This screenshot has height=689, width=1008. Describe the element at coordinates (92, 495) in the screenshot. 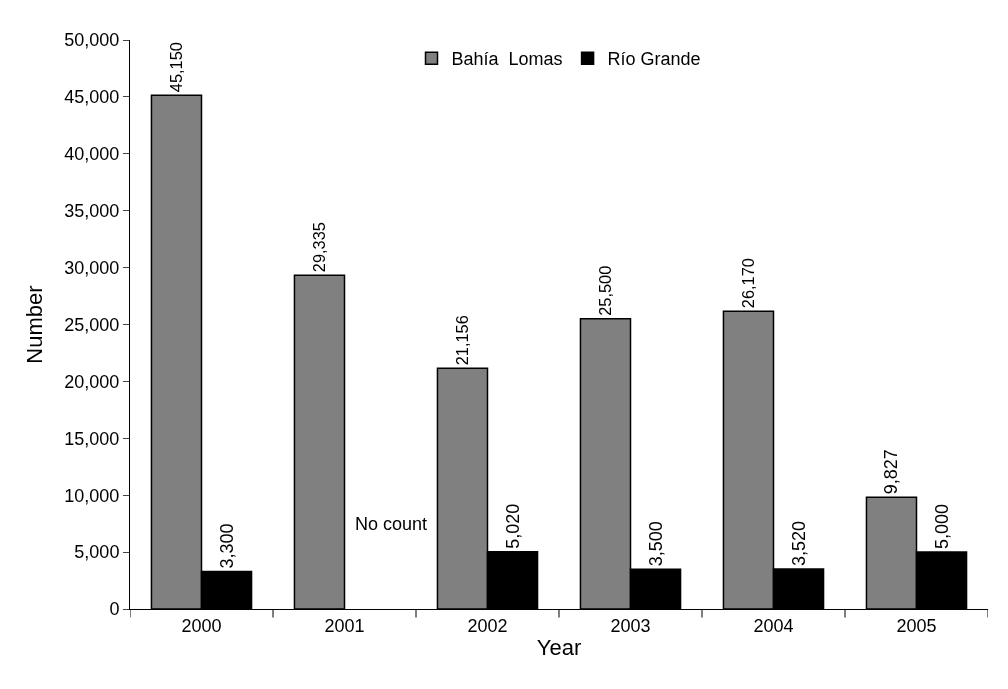

I see `y-tick-label: 10,000` at that location.